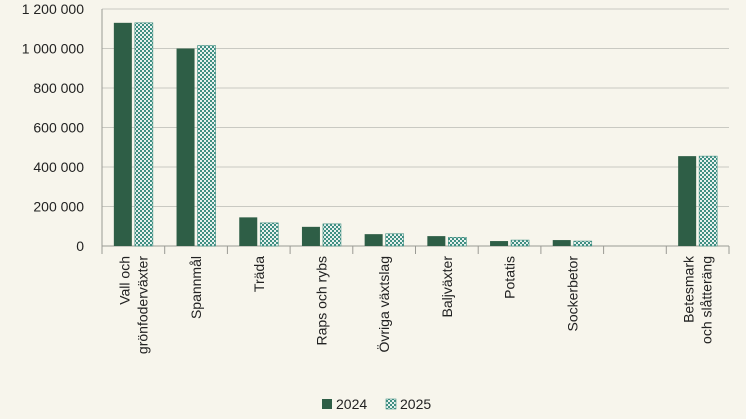 Image resolution: width=746 pixels, height=419 pixels. What do you see at coordinates (142, 305) in the screenshot?
I see `category-label-line: grönfoderväxter` at bounding box center [142, 305].